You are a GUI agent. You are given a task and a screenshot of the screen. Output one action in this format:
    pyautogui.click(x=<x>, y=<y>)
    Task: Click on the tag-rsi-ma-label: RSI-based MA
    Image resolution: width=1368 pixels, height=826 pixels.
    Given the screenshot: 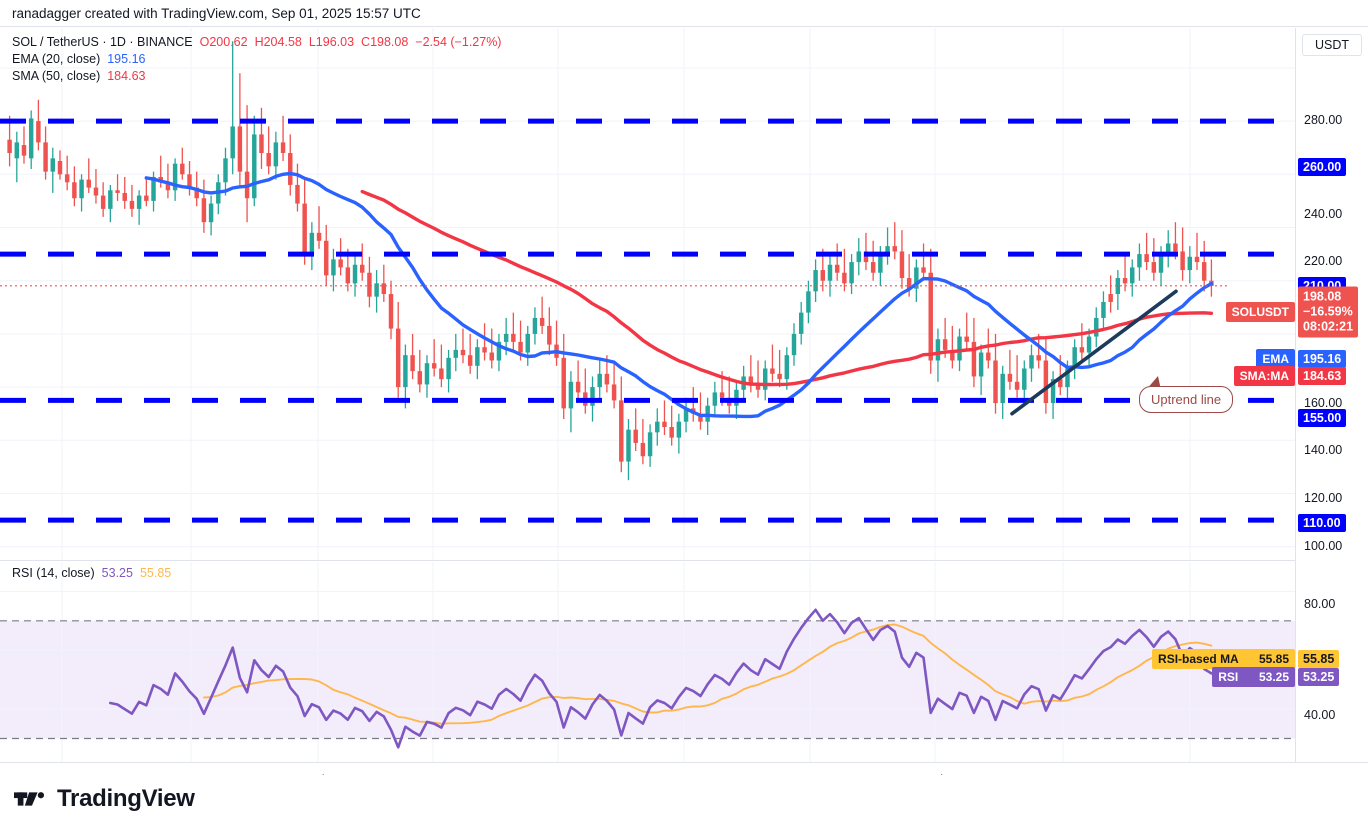 What is the action you would take?
    pyautogui.click(x=1198, y=659)
    